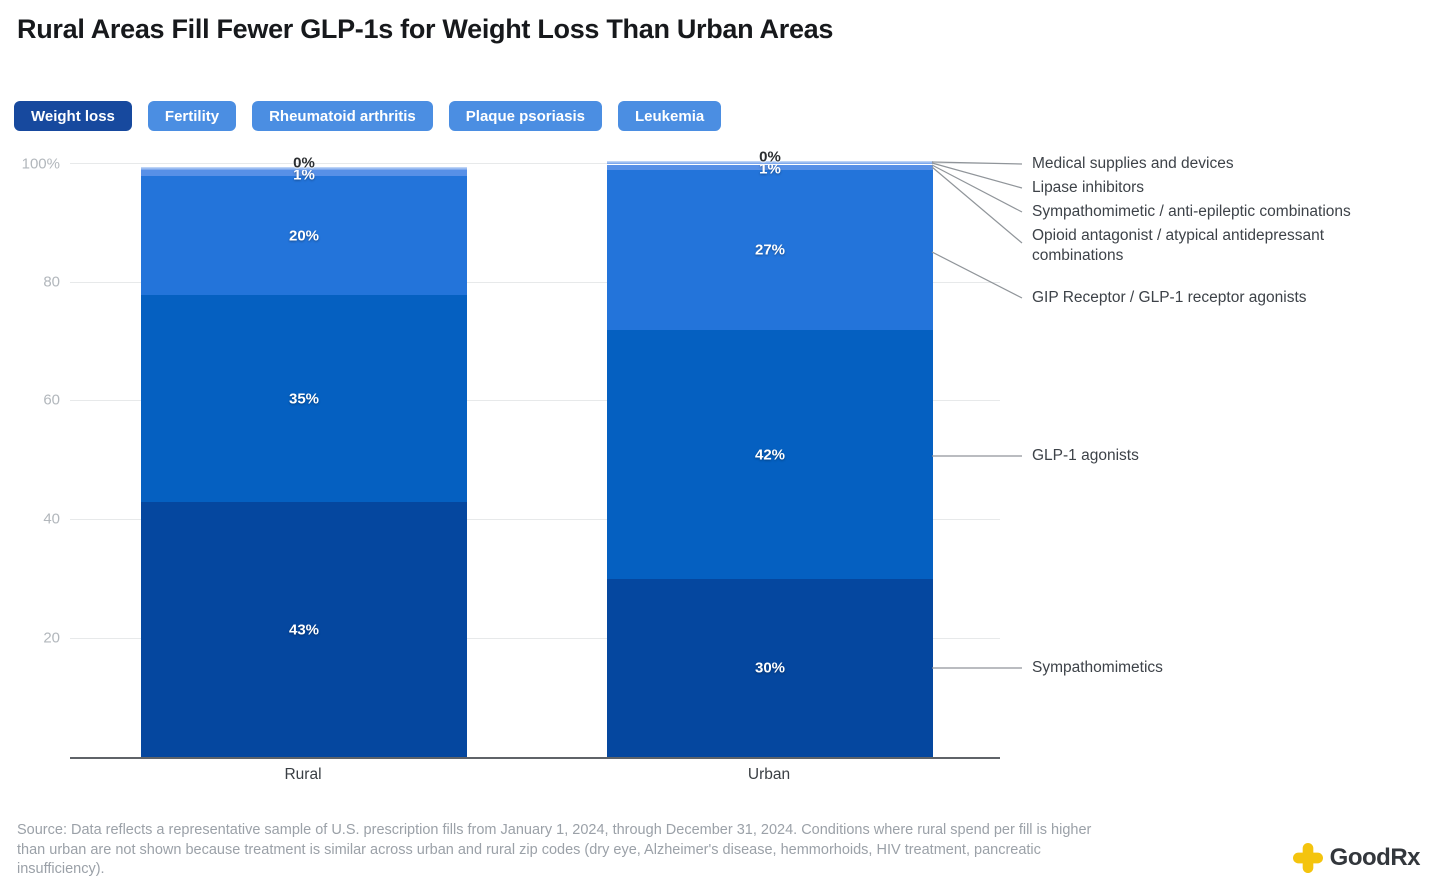 This screenshot has height=894, width=1440. Describe the element at coordinates (1097, 667) in the screenshot. I see `legend-sympathomimetics: Sympathomimetics` at that location.